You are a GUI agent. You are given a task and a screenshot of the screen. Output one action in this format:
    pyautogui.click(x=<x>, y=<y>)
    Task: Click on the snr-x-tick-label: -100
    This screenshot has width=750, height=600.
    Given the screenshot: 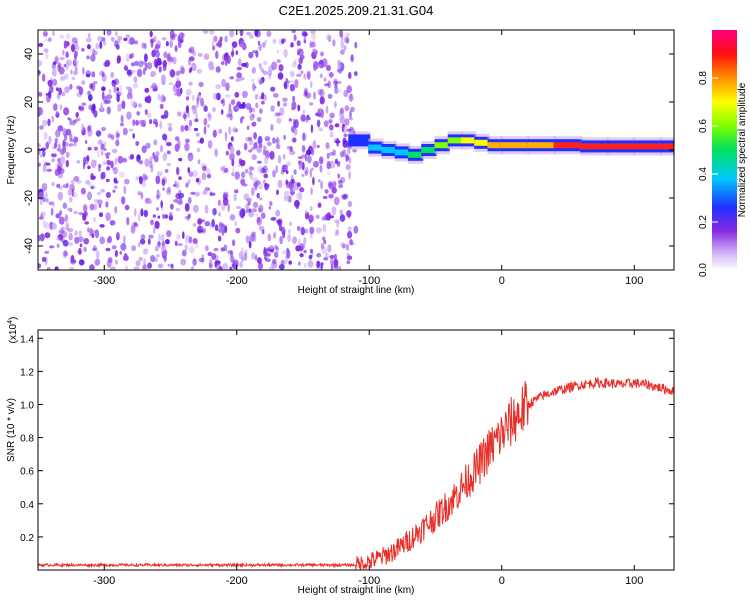 What is the action you would take?
    pyautogui.click(x=369, y=581)
    